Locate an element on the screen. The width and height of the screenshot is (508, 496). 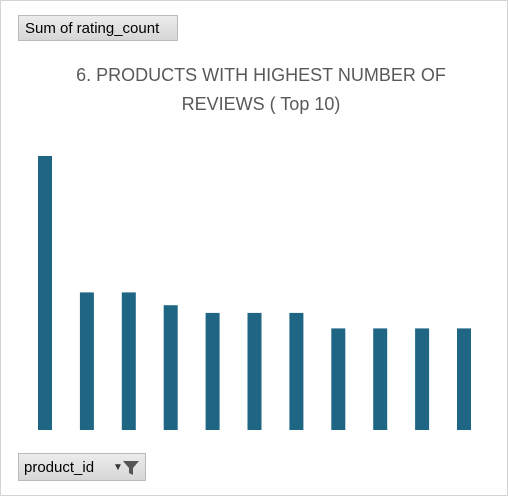
axis-field-button: product_id ▼ is located at coordinates (82, 467).